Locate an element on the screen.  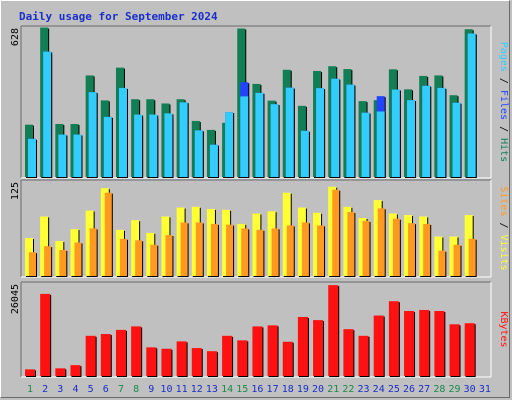
visits-panel-max-label: 125 is located at coordinates (15, 191).